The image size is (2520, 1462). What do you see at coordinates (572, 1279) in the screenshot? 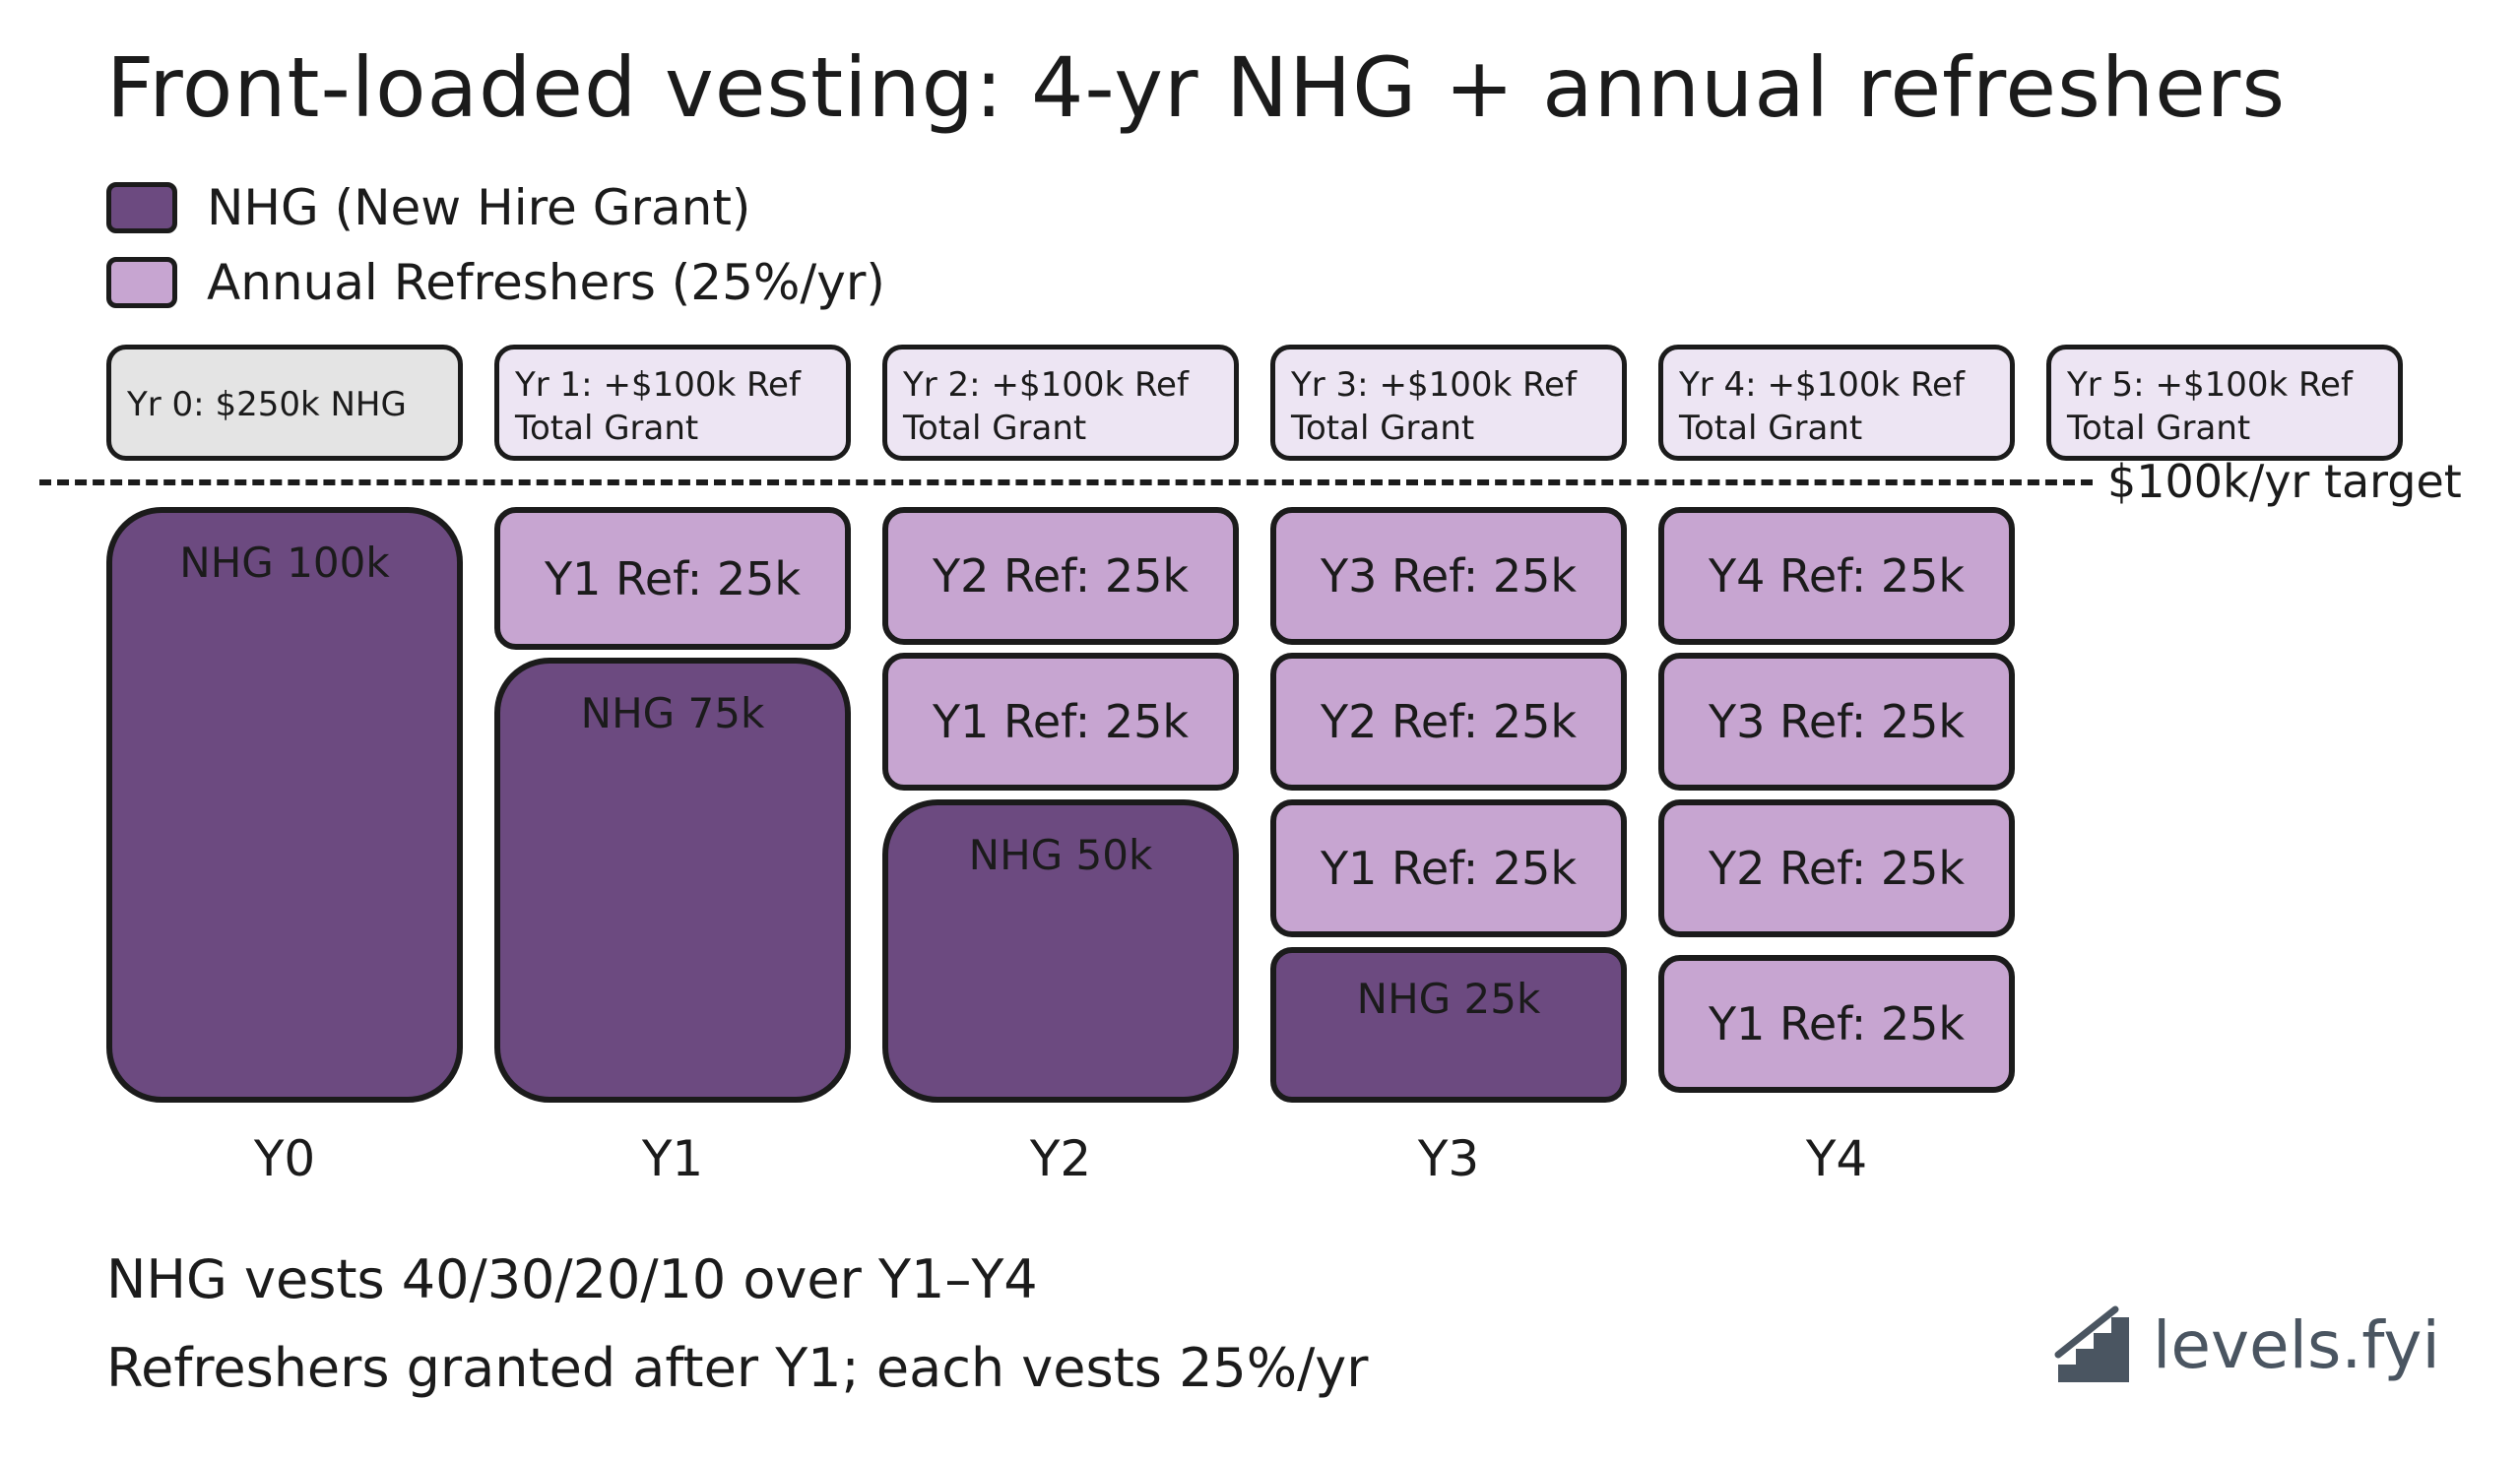
I see `footnote-nhg-schedule: NHG vests 40/30/20/10 over Y1–Y4` at bounding box center [572, 1279].